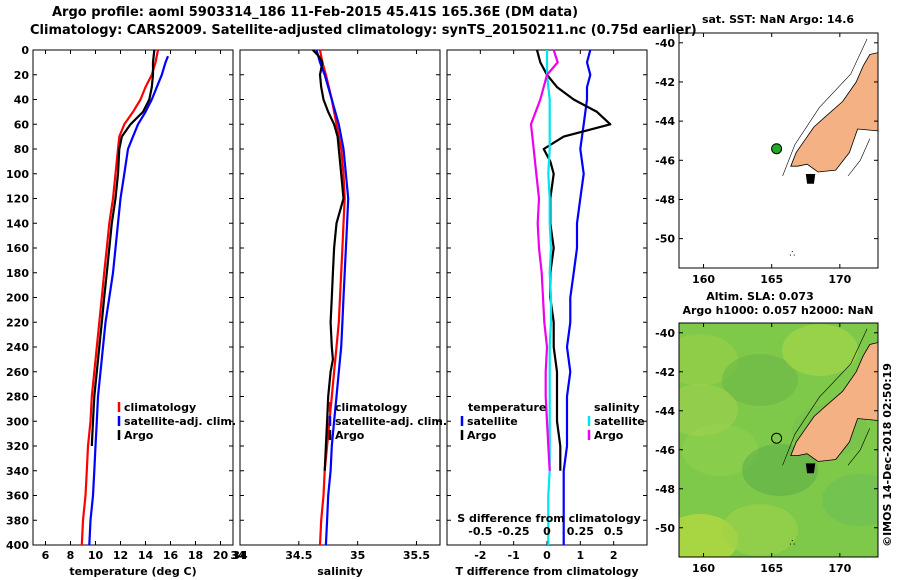 This screenshot has height=580, width=900. I want to click on depth-tick-label: 300, so click(17, 421).